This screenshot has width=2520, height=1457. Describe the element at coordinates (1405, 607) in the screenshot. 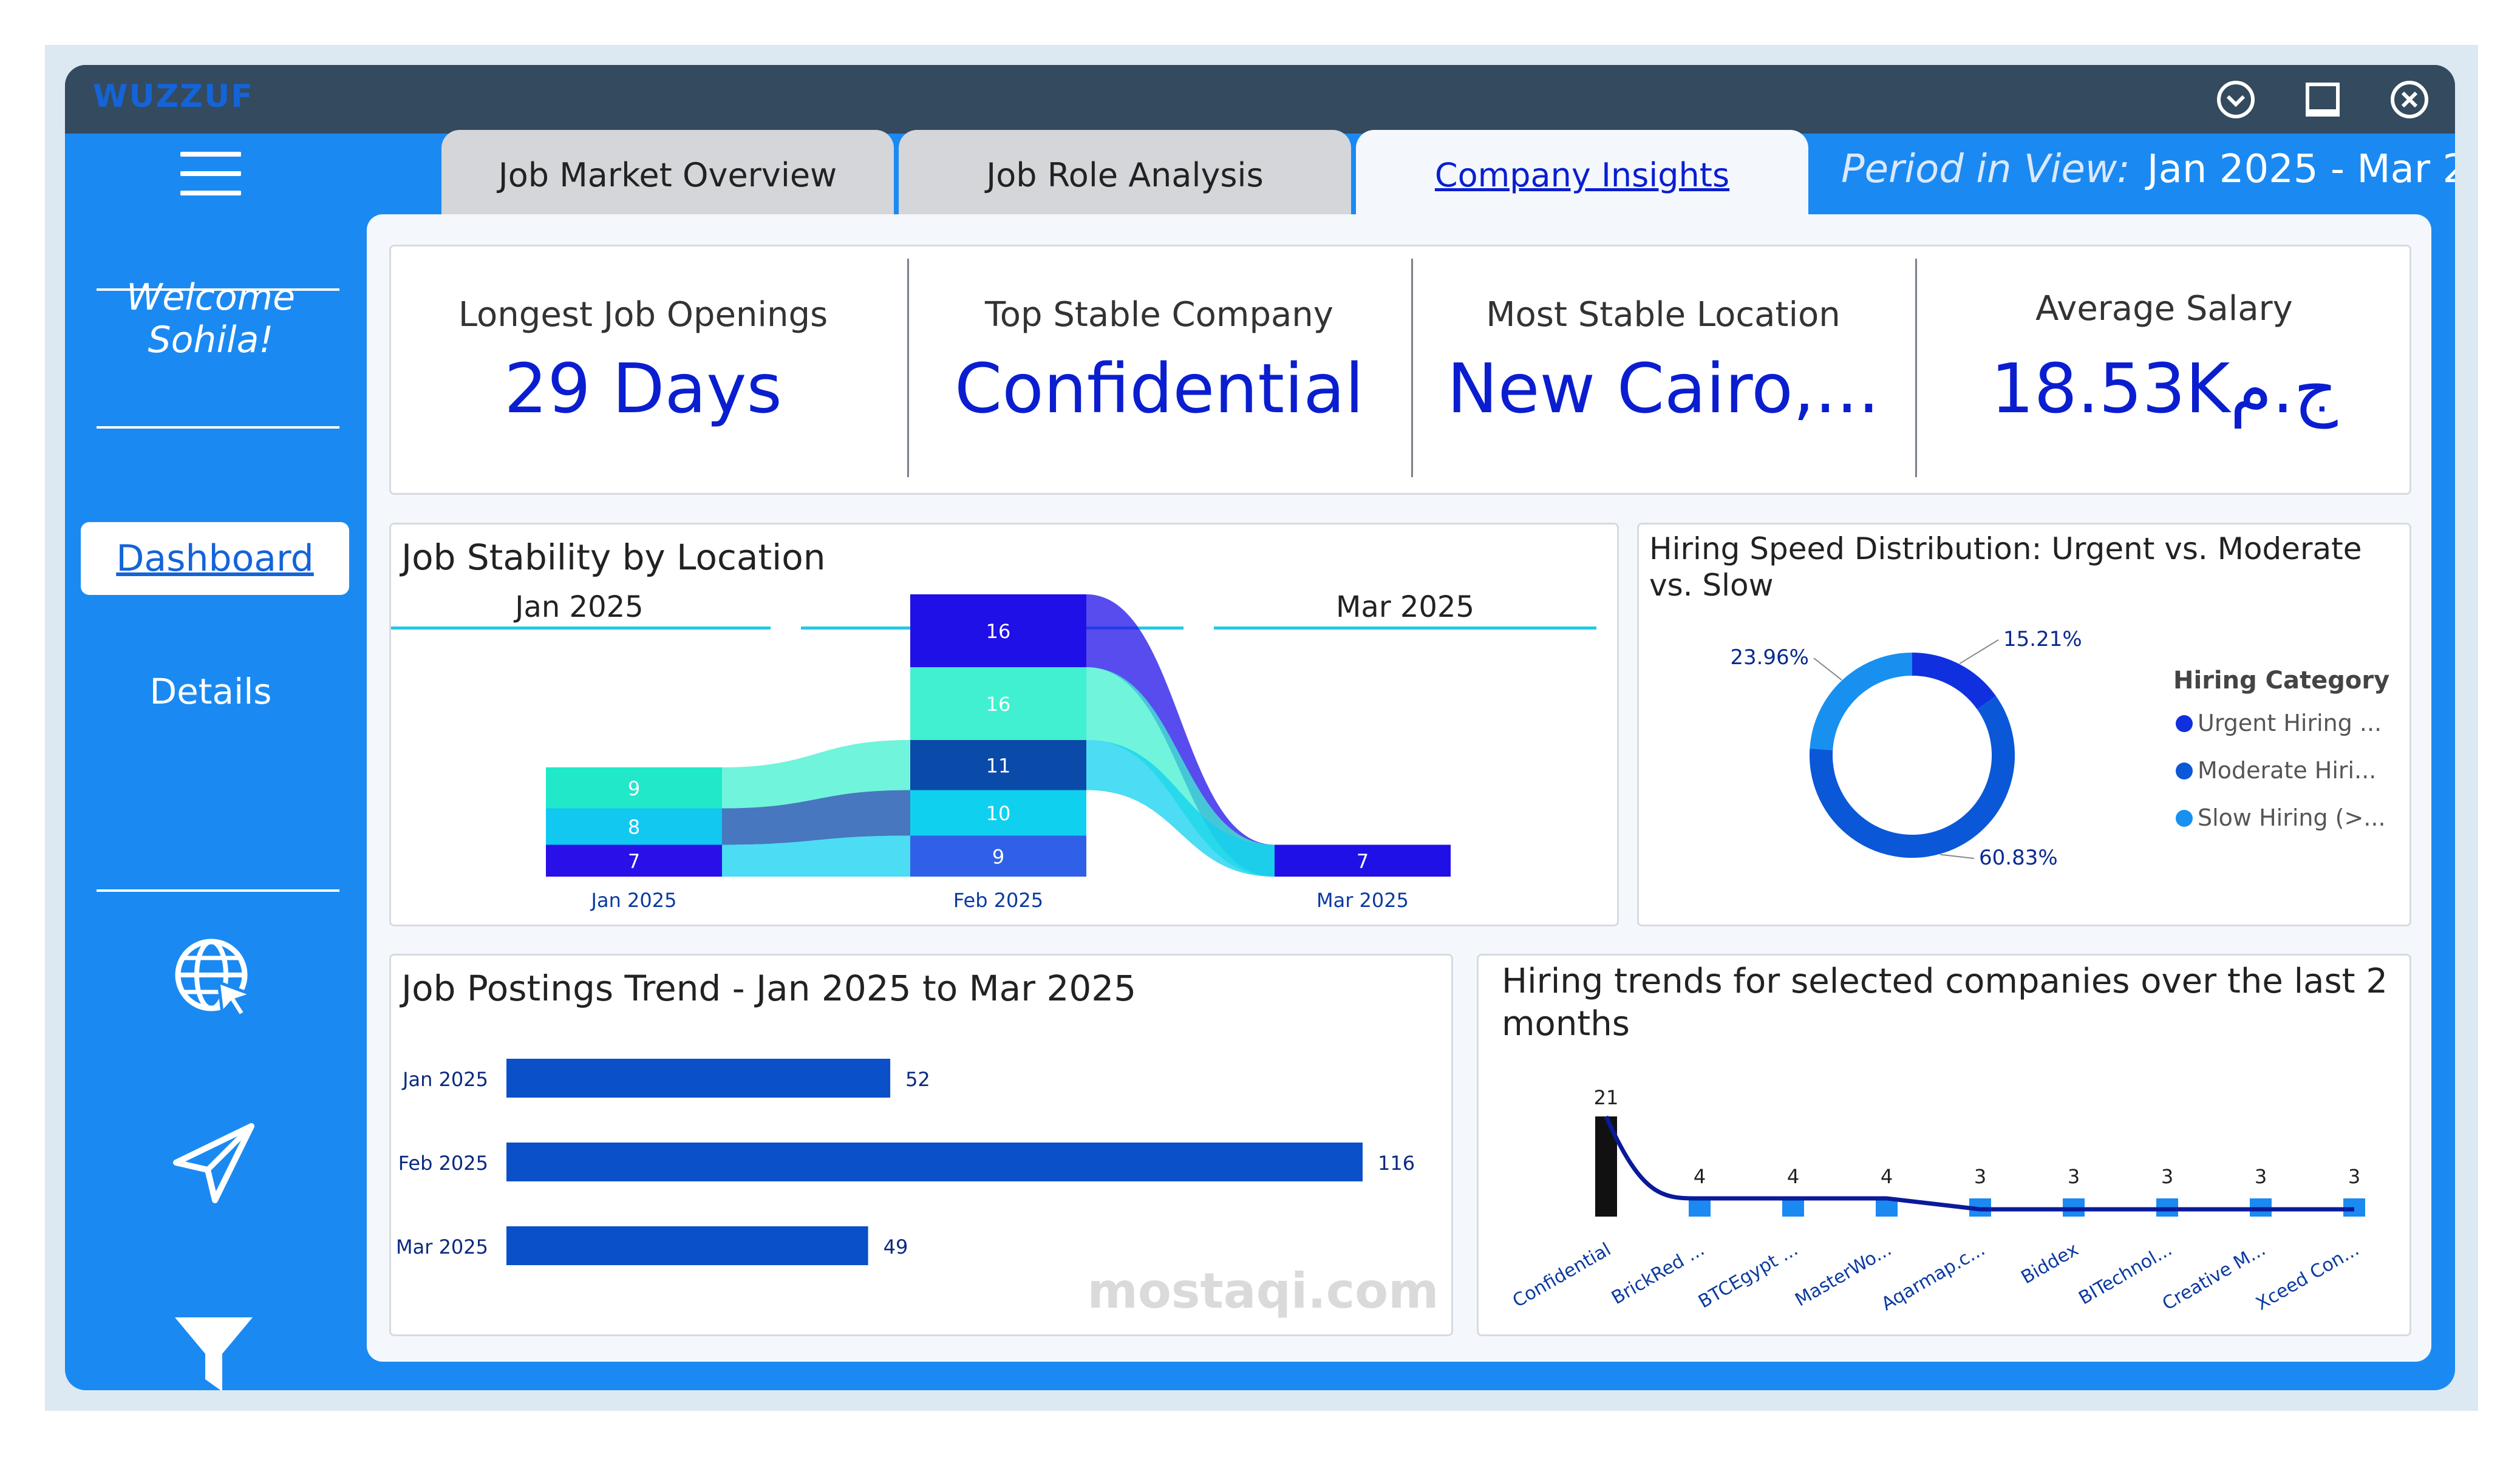

I see `period-header: Mar 2025` at that location.